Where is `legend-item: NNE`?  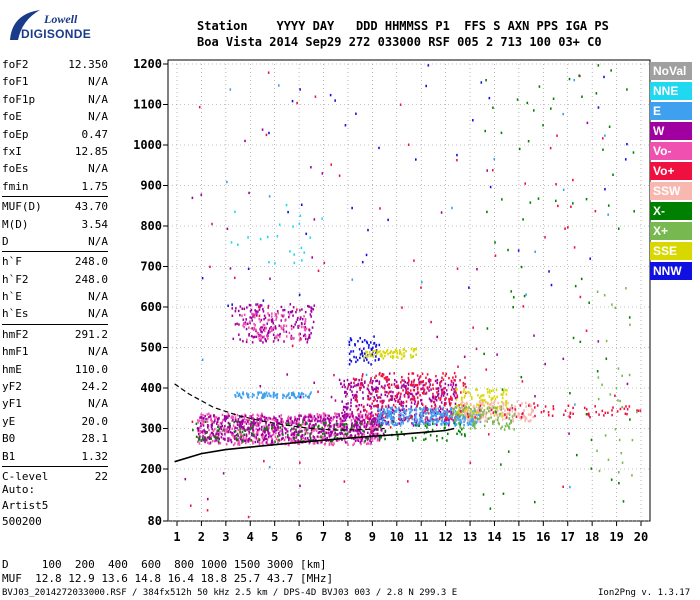 legend-item: NNE is located at coordinates (671, 91).